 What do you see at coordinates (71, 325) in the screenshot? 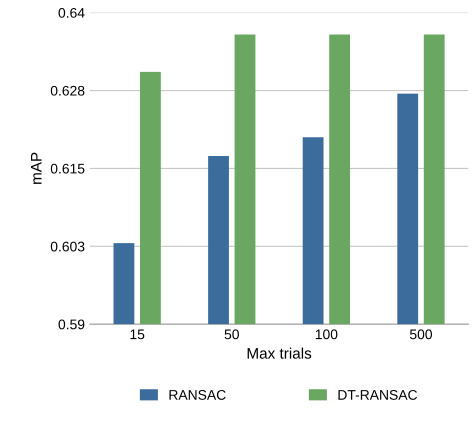
I see `y-tick-label: 0.59` at bounding box center [71, 325].